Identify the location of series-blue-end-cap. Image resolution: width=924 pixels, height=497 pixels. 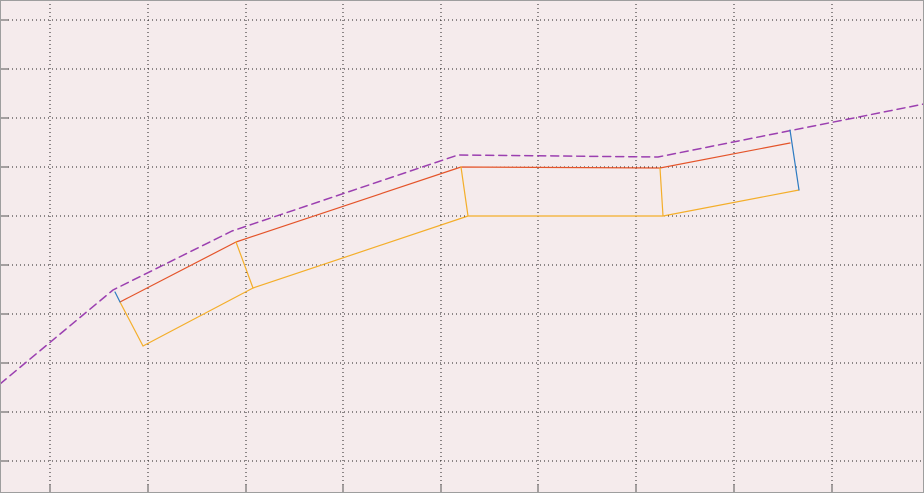
(794, 160).